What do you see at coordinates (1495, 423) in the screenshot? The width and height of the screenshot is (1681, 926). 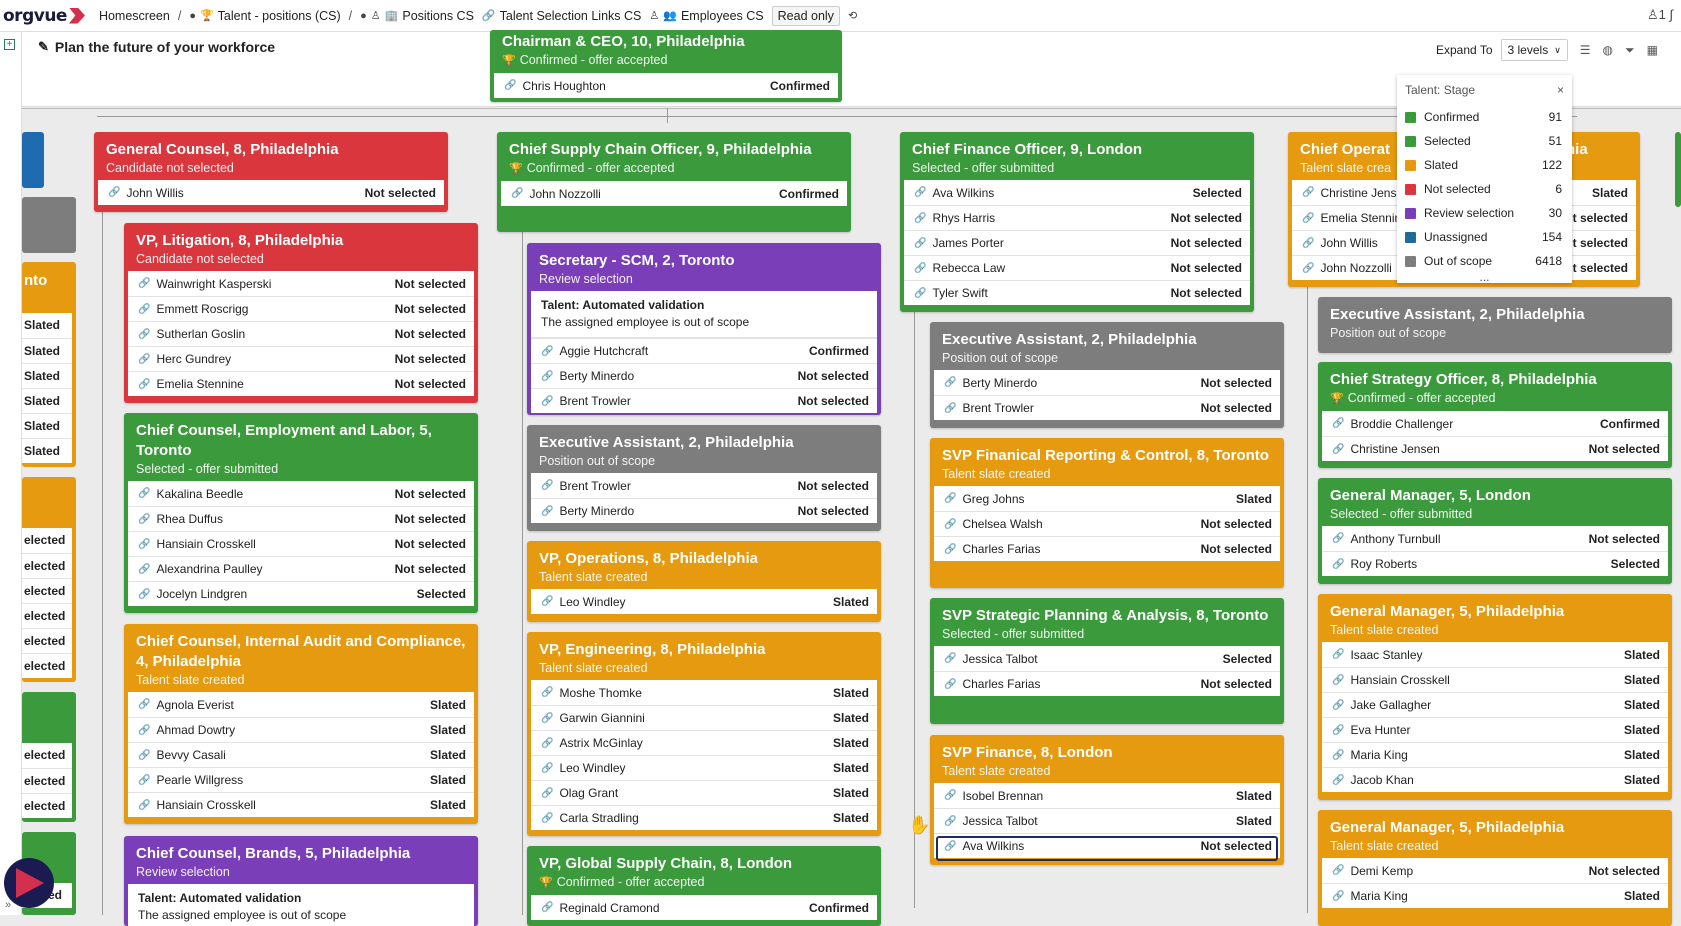 I see `candidate-row: 🔗 Broddie Challenger Confirmed` at bounding box center [1495, 423].